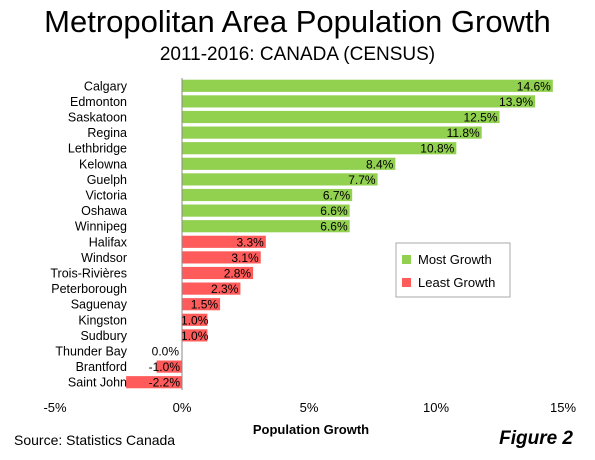 The width and height of the screenshot is (595, 460). Describe the element at coordinates (89, 289) in the screenshot. I see `category-label-13: Peterborough` at that location.